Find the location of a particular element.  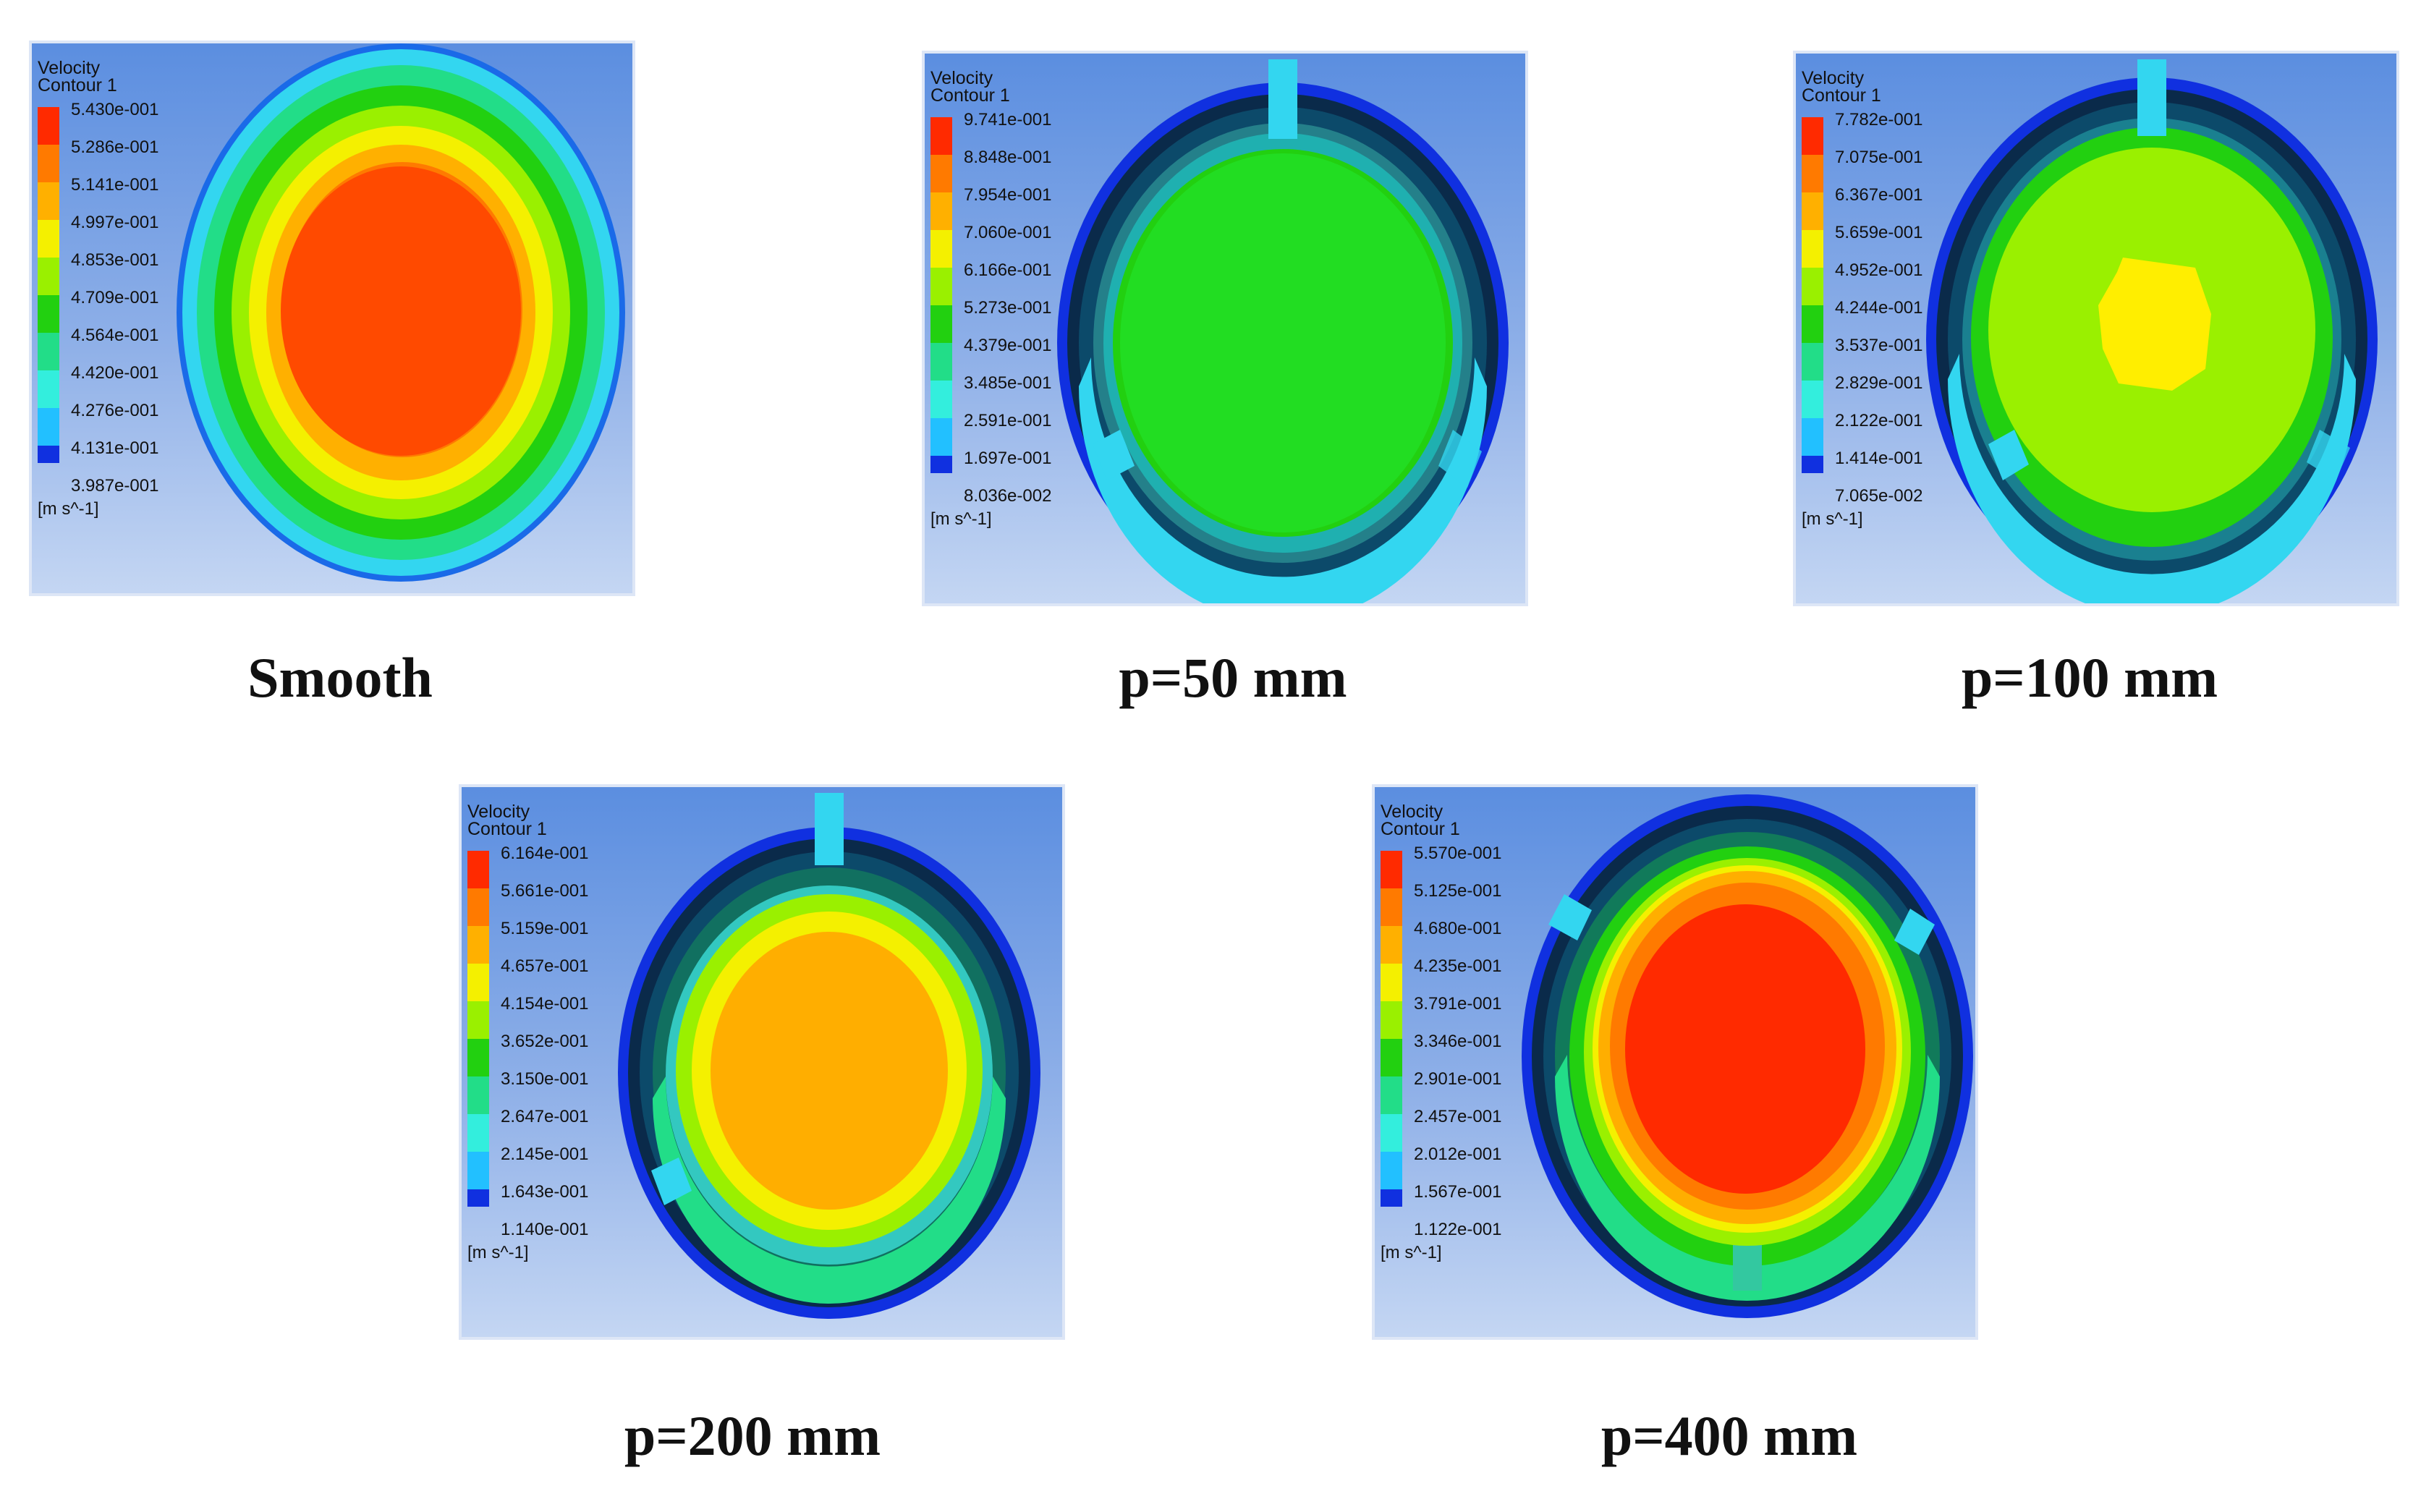

legend-level: 3.485e-001 is located at coordinates (990, 396).